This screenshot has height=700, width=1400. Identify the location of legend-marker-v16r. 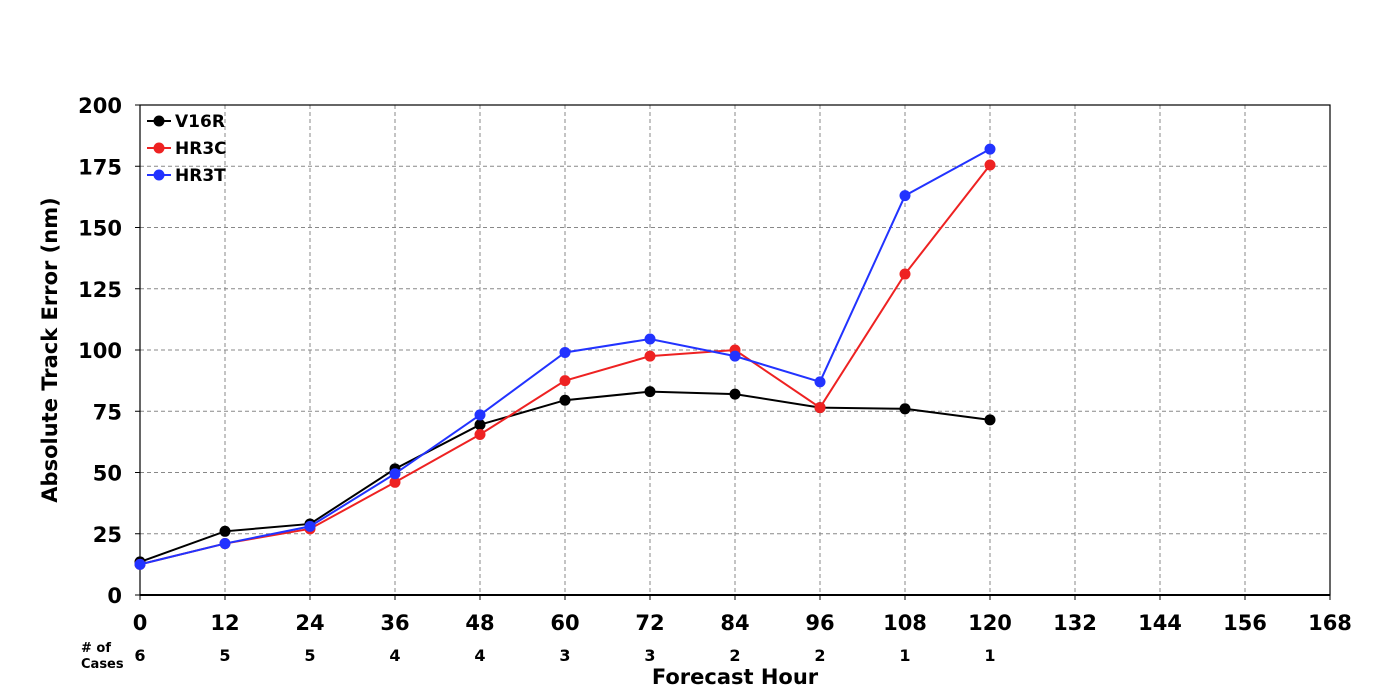
(159, 121).